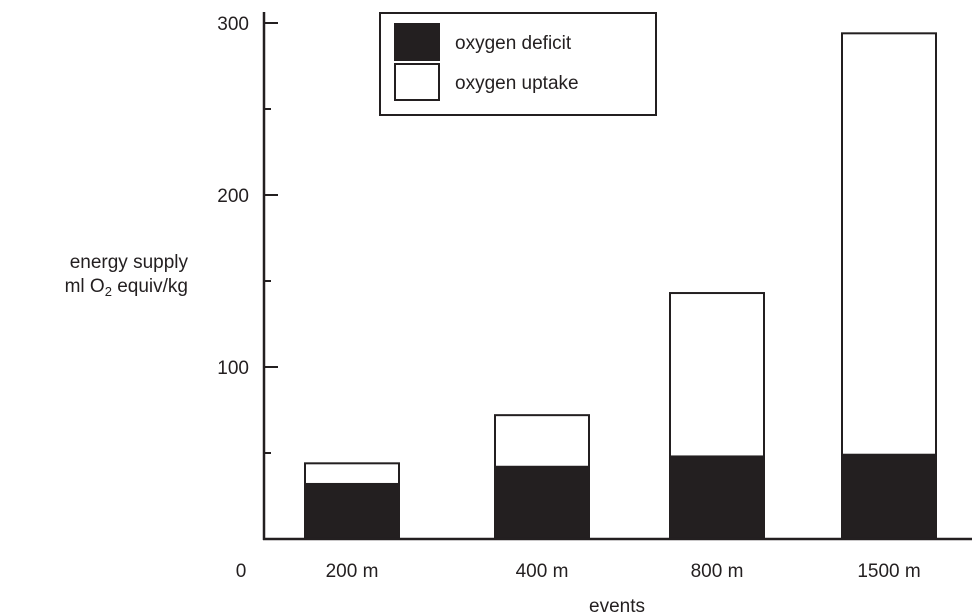 This screenshot has height=616, width=978. Describe the element at coordinates (617, 606) in the screenshot. I see `x-axis-label: events` at that location.